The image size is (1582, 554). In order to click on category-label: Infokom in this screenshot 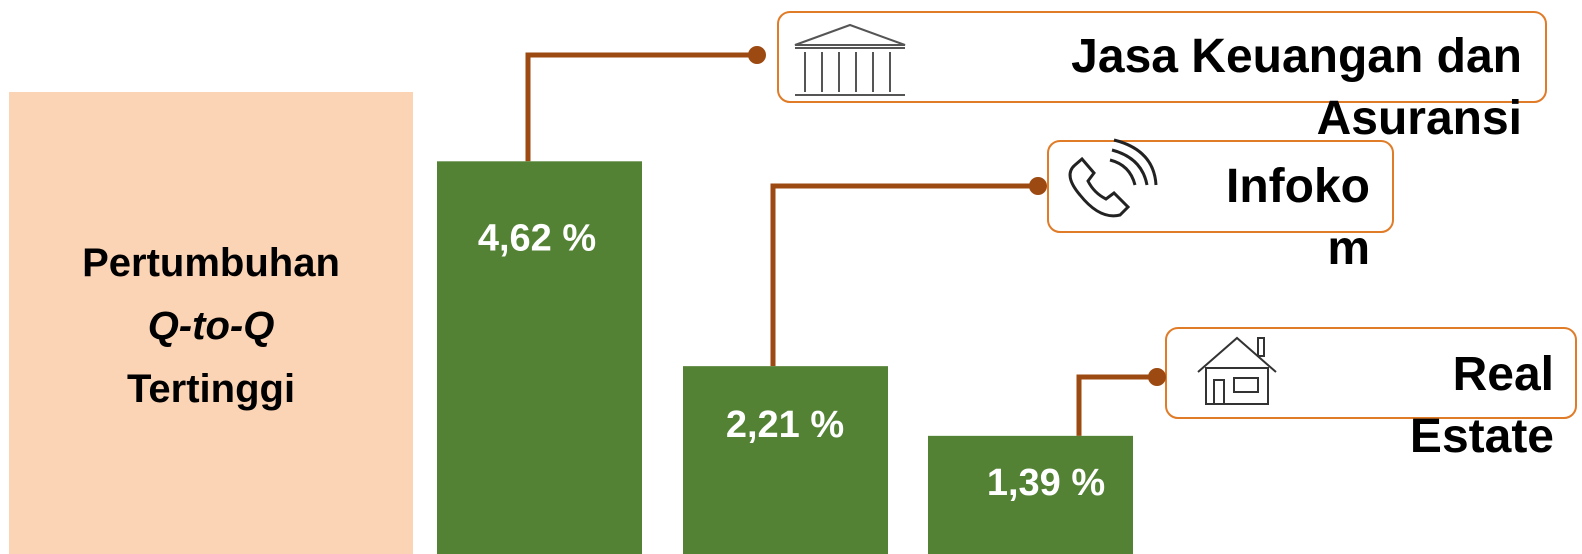, I will do `click(1298, 217)`.